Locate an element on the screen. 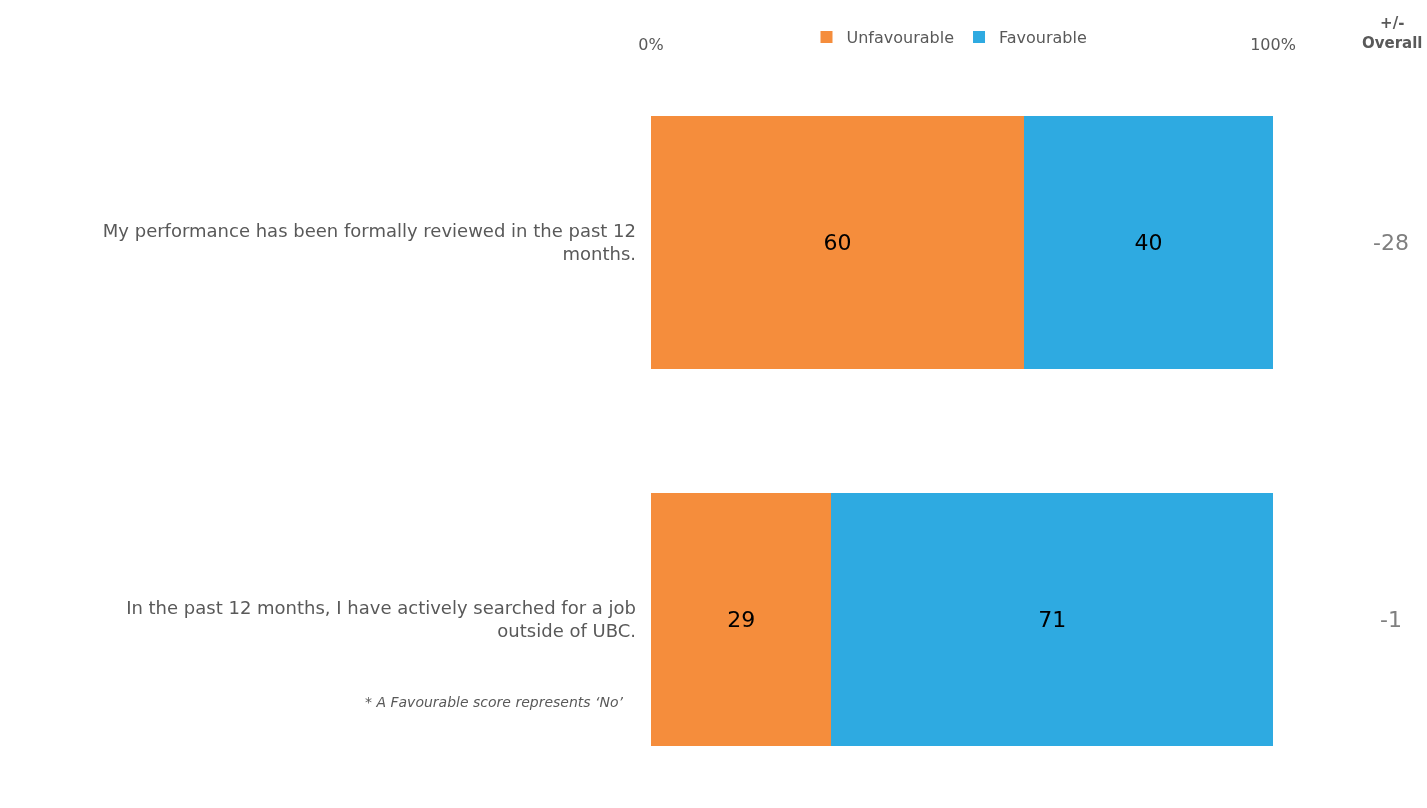 The image size is (1427, 808). data-label: 29 is located at coordinates (741, 620).